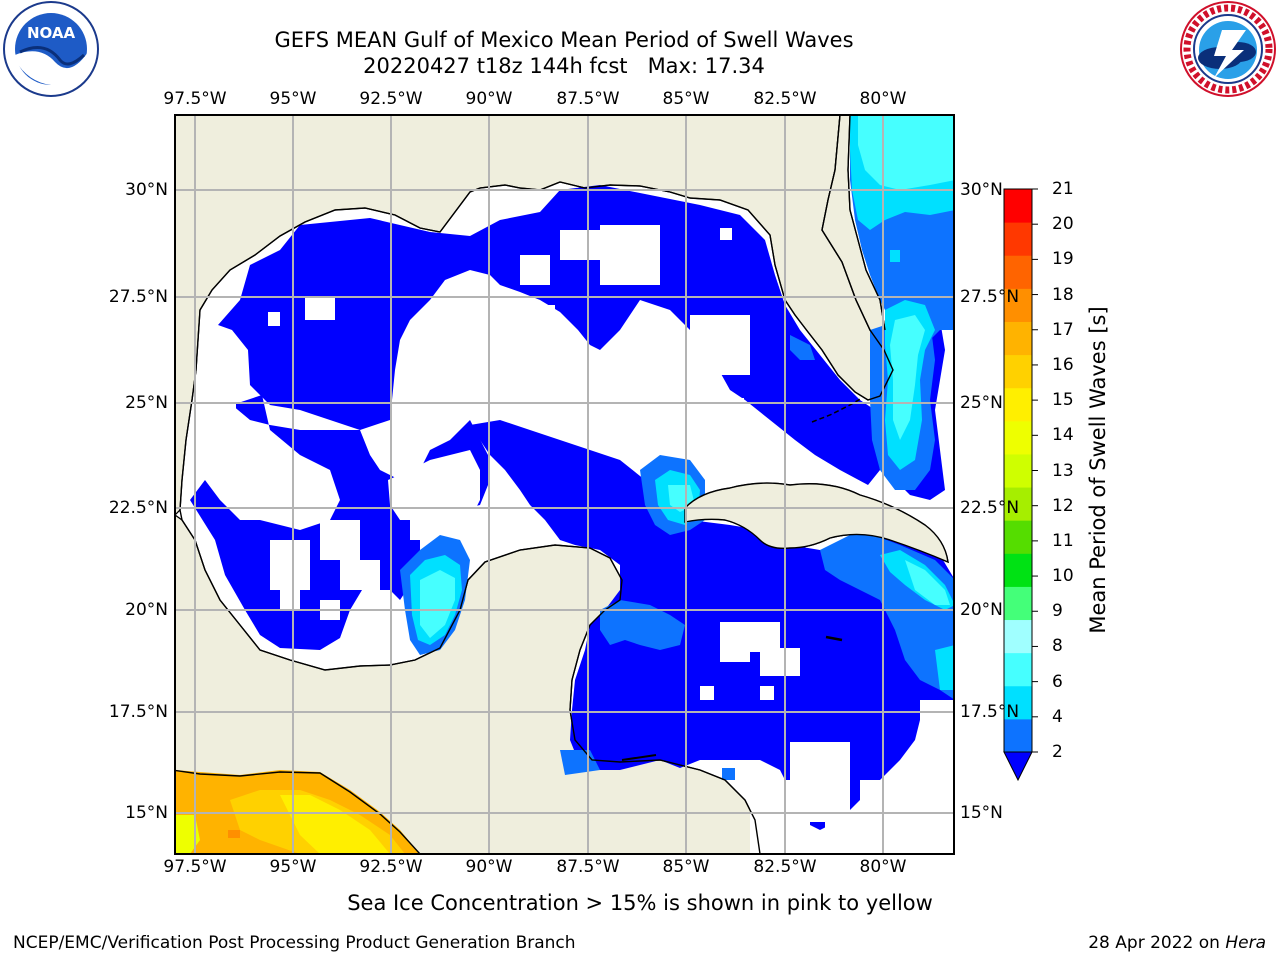 The width and height of the screenshot is (1280, 960). I want to click on nws-logo, so click(1228, 49).